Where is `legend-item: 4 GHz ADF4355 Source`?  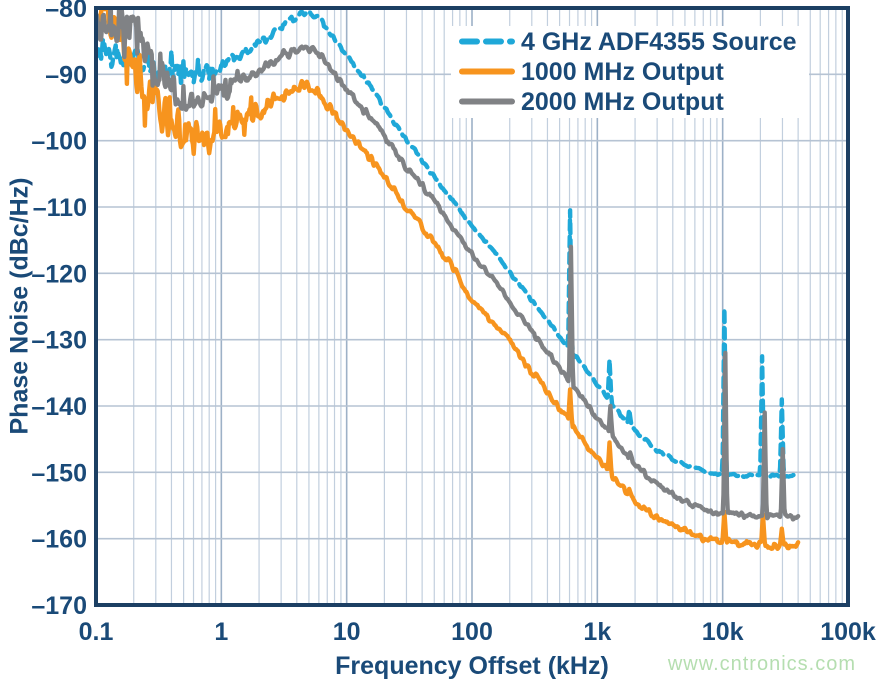 legend-item: 4 GHz ADF4355 Source is located at coordinates (628, 42).